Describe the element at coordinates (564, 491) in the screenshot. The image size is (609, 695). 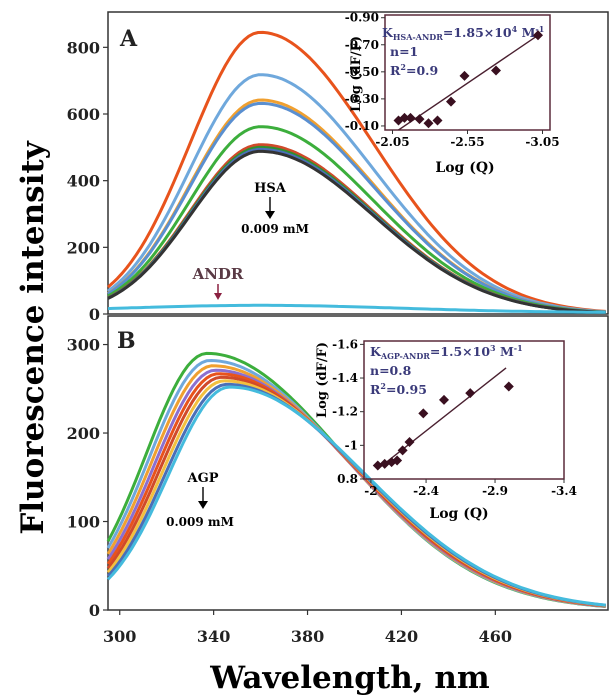
I see `inset-x-tick-label: -3.4` at that location.